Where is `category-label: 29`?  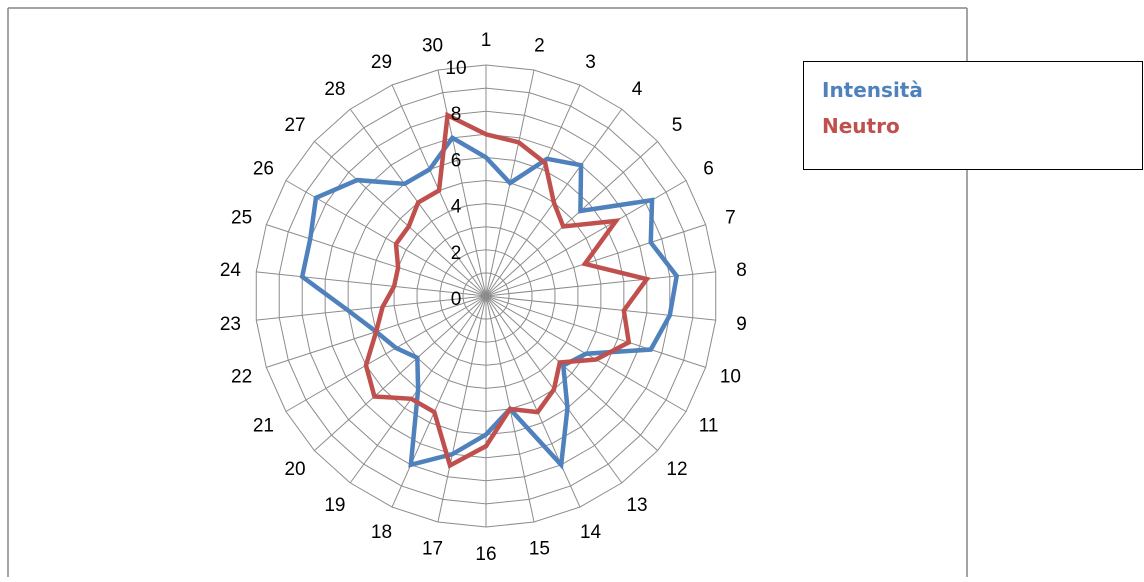 category-label: 29 is located at coordinates (381, 62).